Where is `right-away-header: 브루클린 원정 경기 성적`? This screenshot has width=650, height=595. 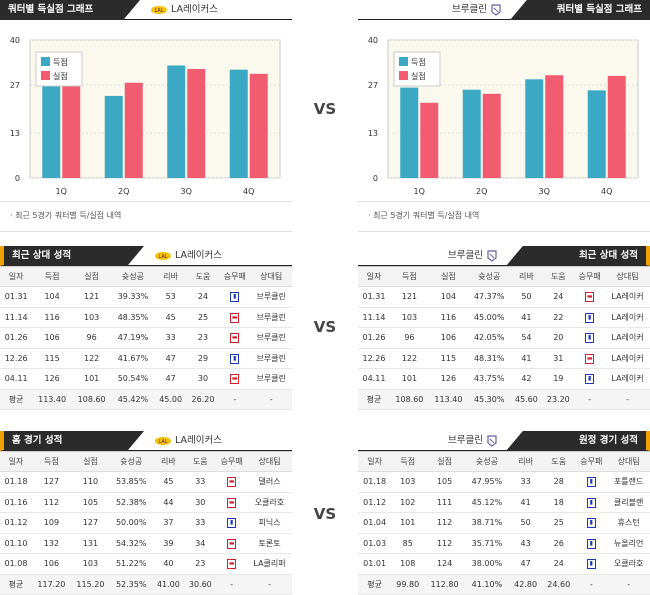 right-away-header: 브루클린 원정 경기 성적 is located at coordinates (504, 441).